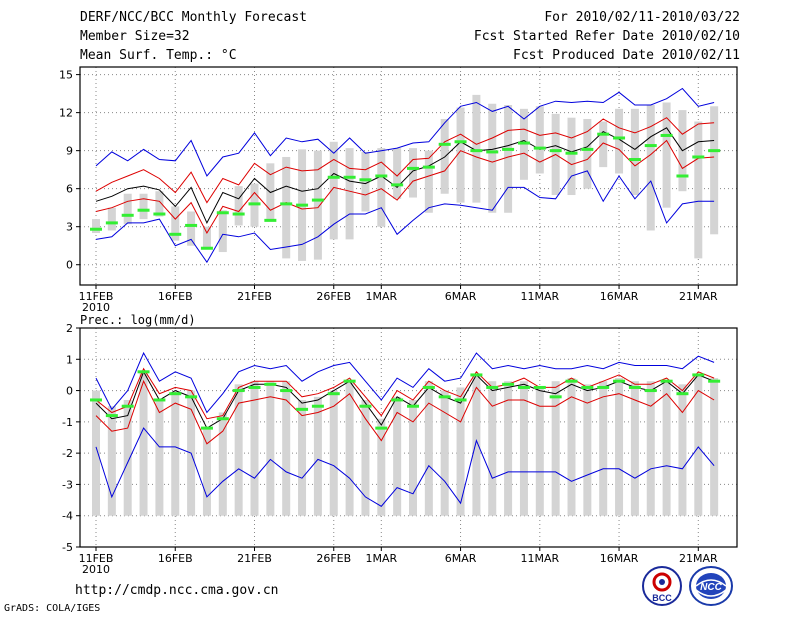 The height and width of the screenshot is (618, 800). I want to click on x-tick-label: 1MAR, so click(381, 558).